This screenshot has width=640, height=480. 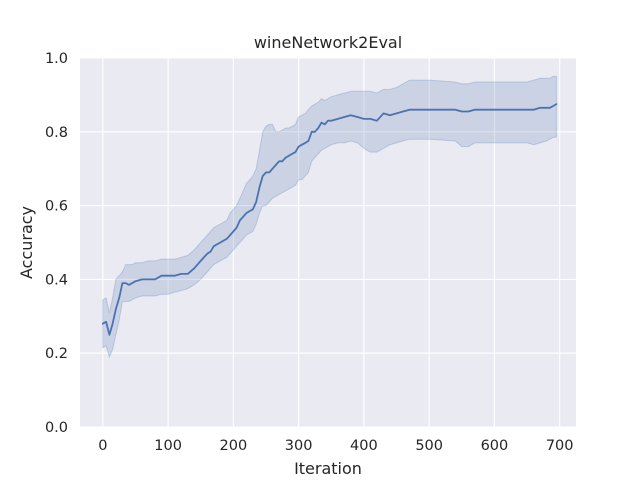 I want to click on y-tick-label: 1.0, so click(x=56, y=59).